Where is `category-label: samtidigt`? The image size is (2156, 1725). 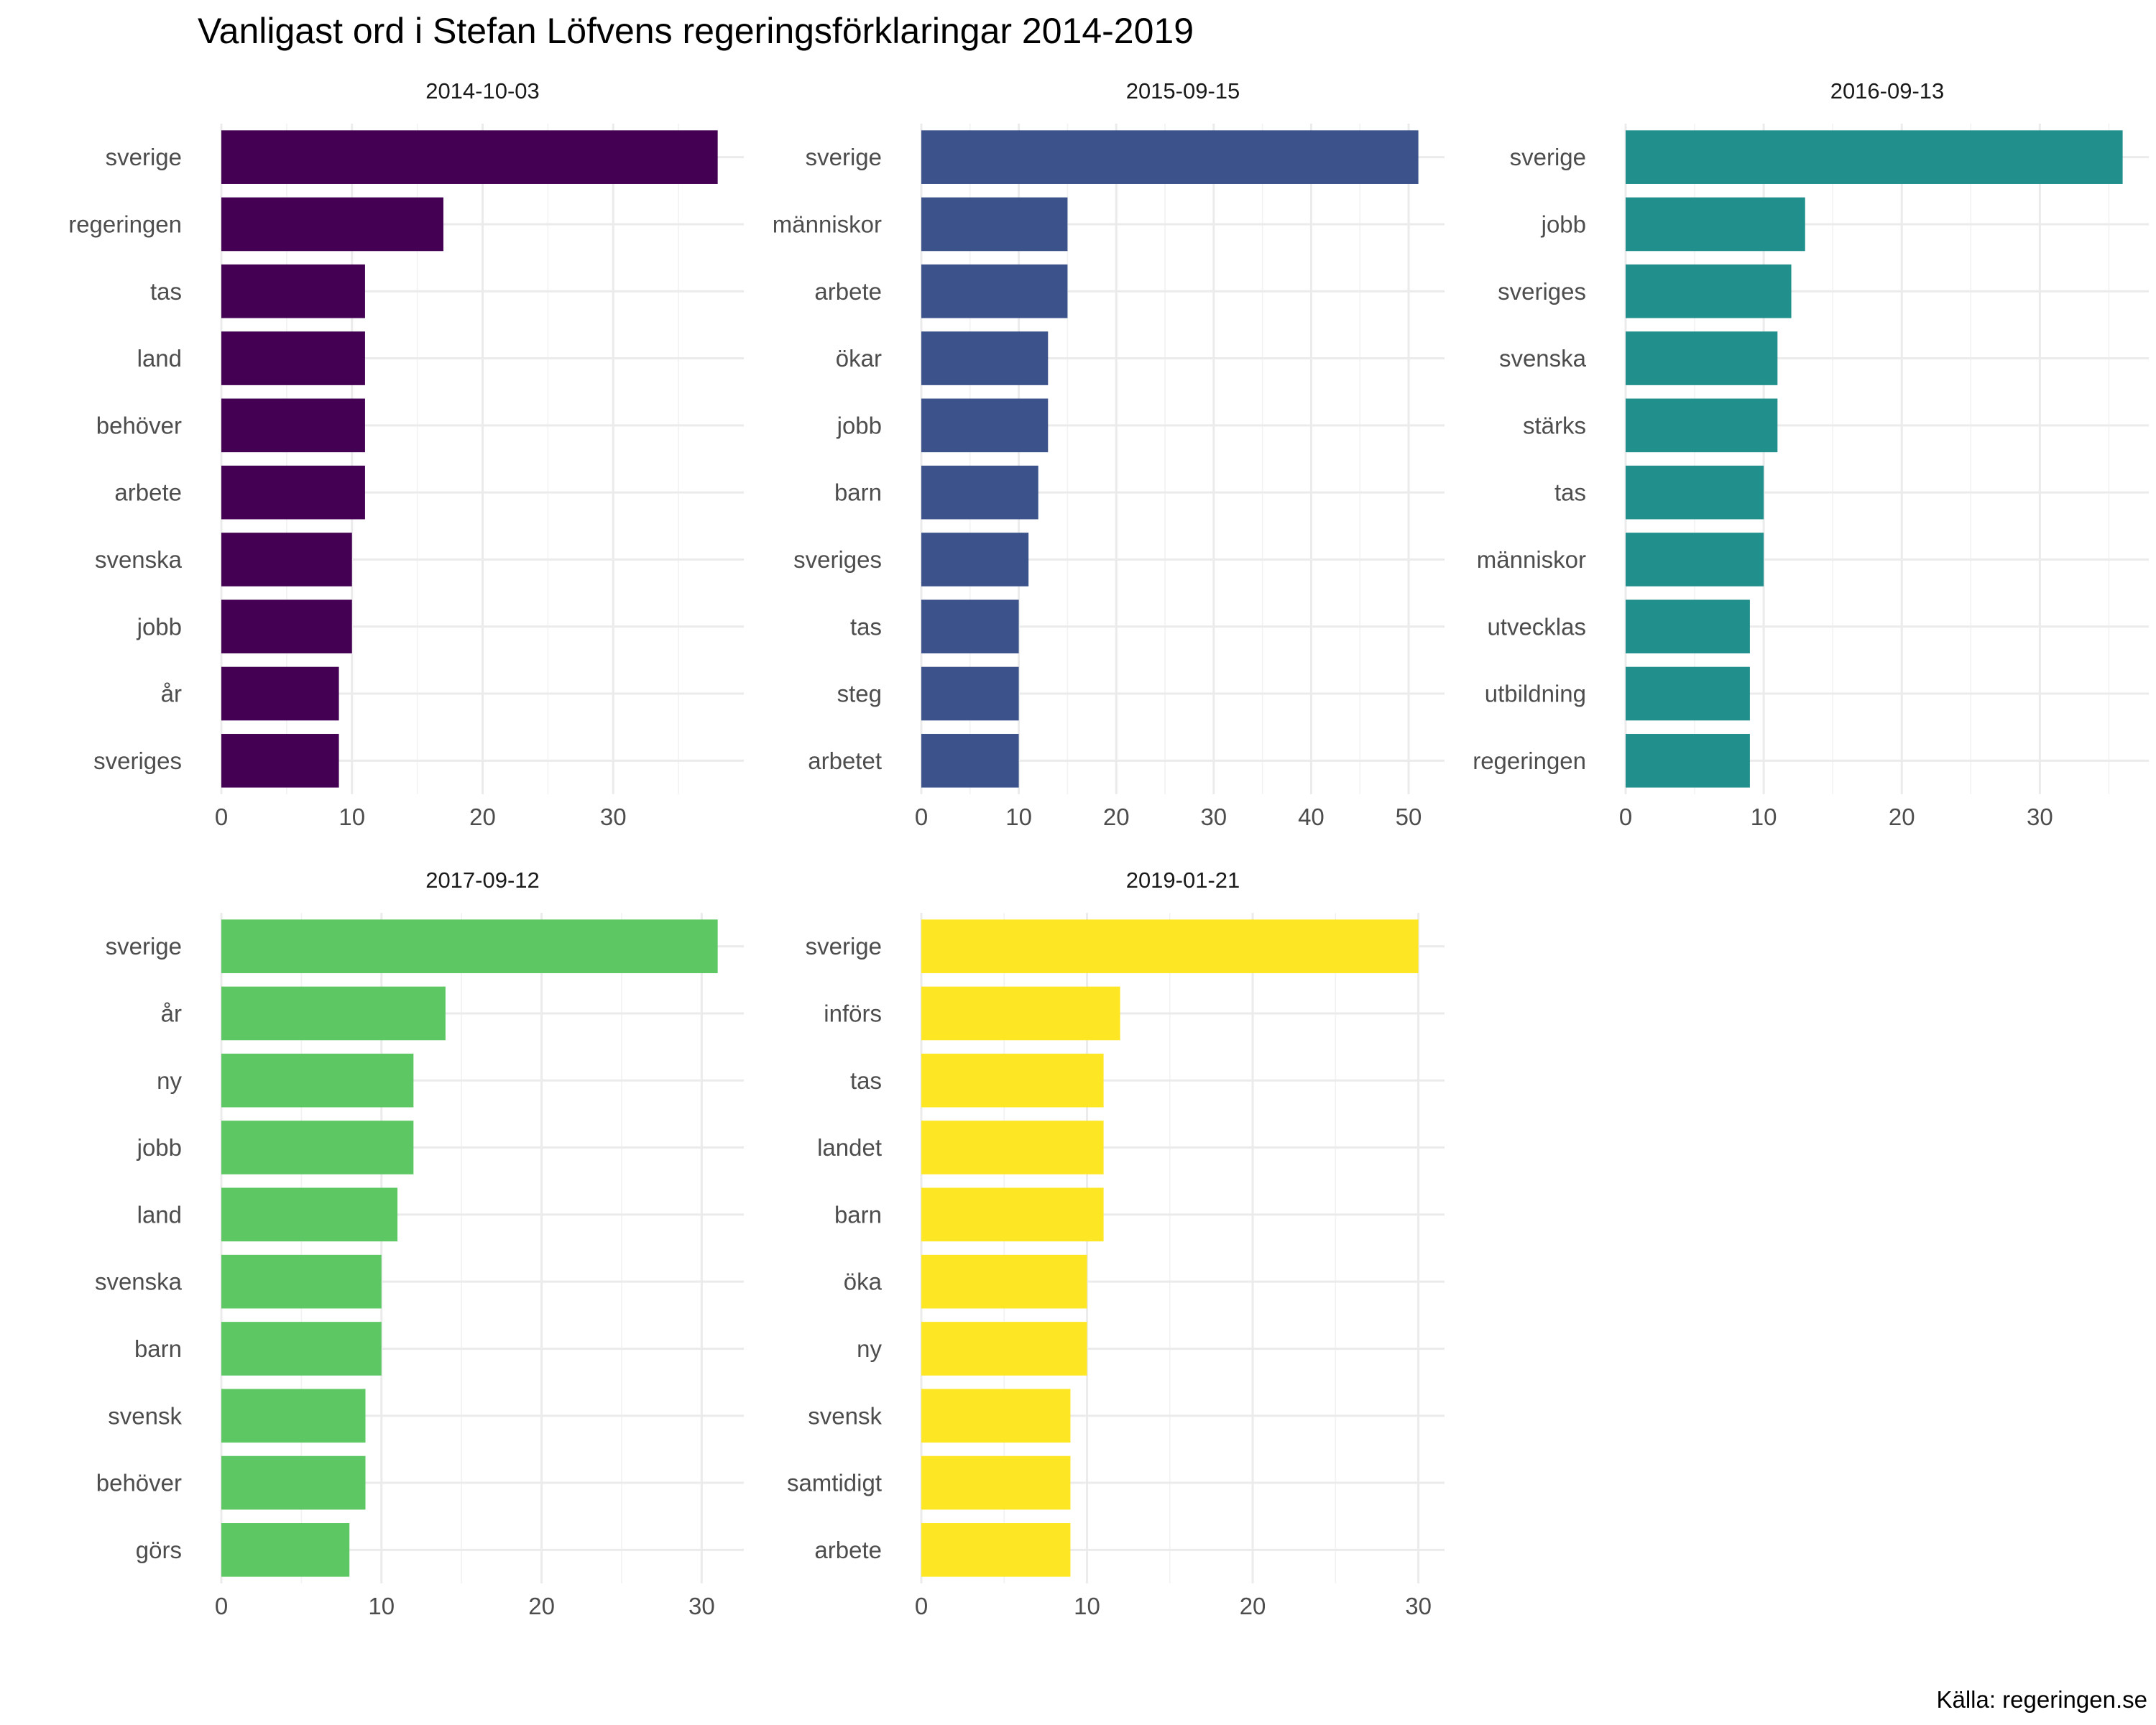
category-label: samtidigt is located at coordinates (834, 1483).